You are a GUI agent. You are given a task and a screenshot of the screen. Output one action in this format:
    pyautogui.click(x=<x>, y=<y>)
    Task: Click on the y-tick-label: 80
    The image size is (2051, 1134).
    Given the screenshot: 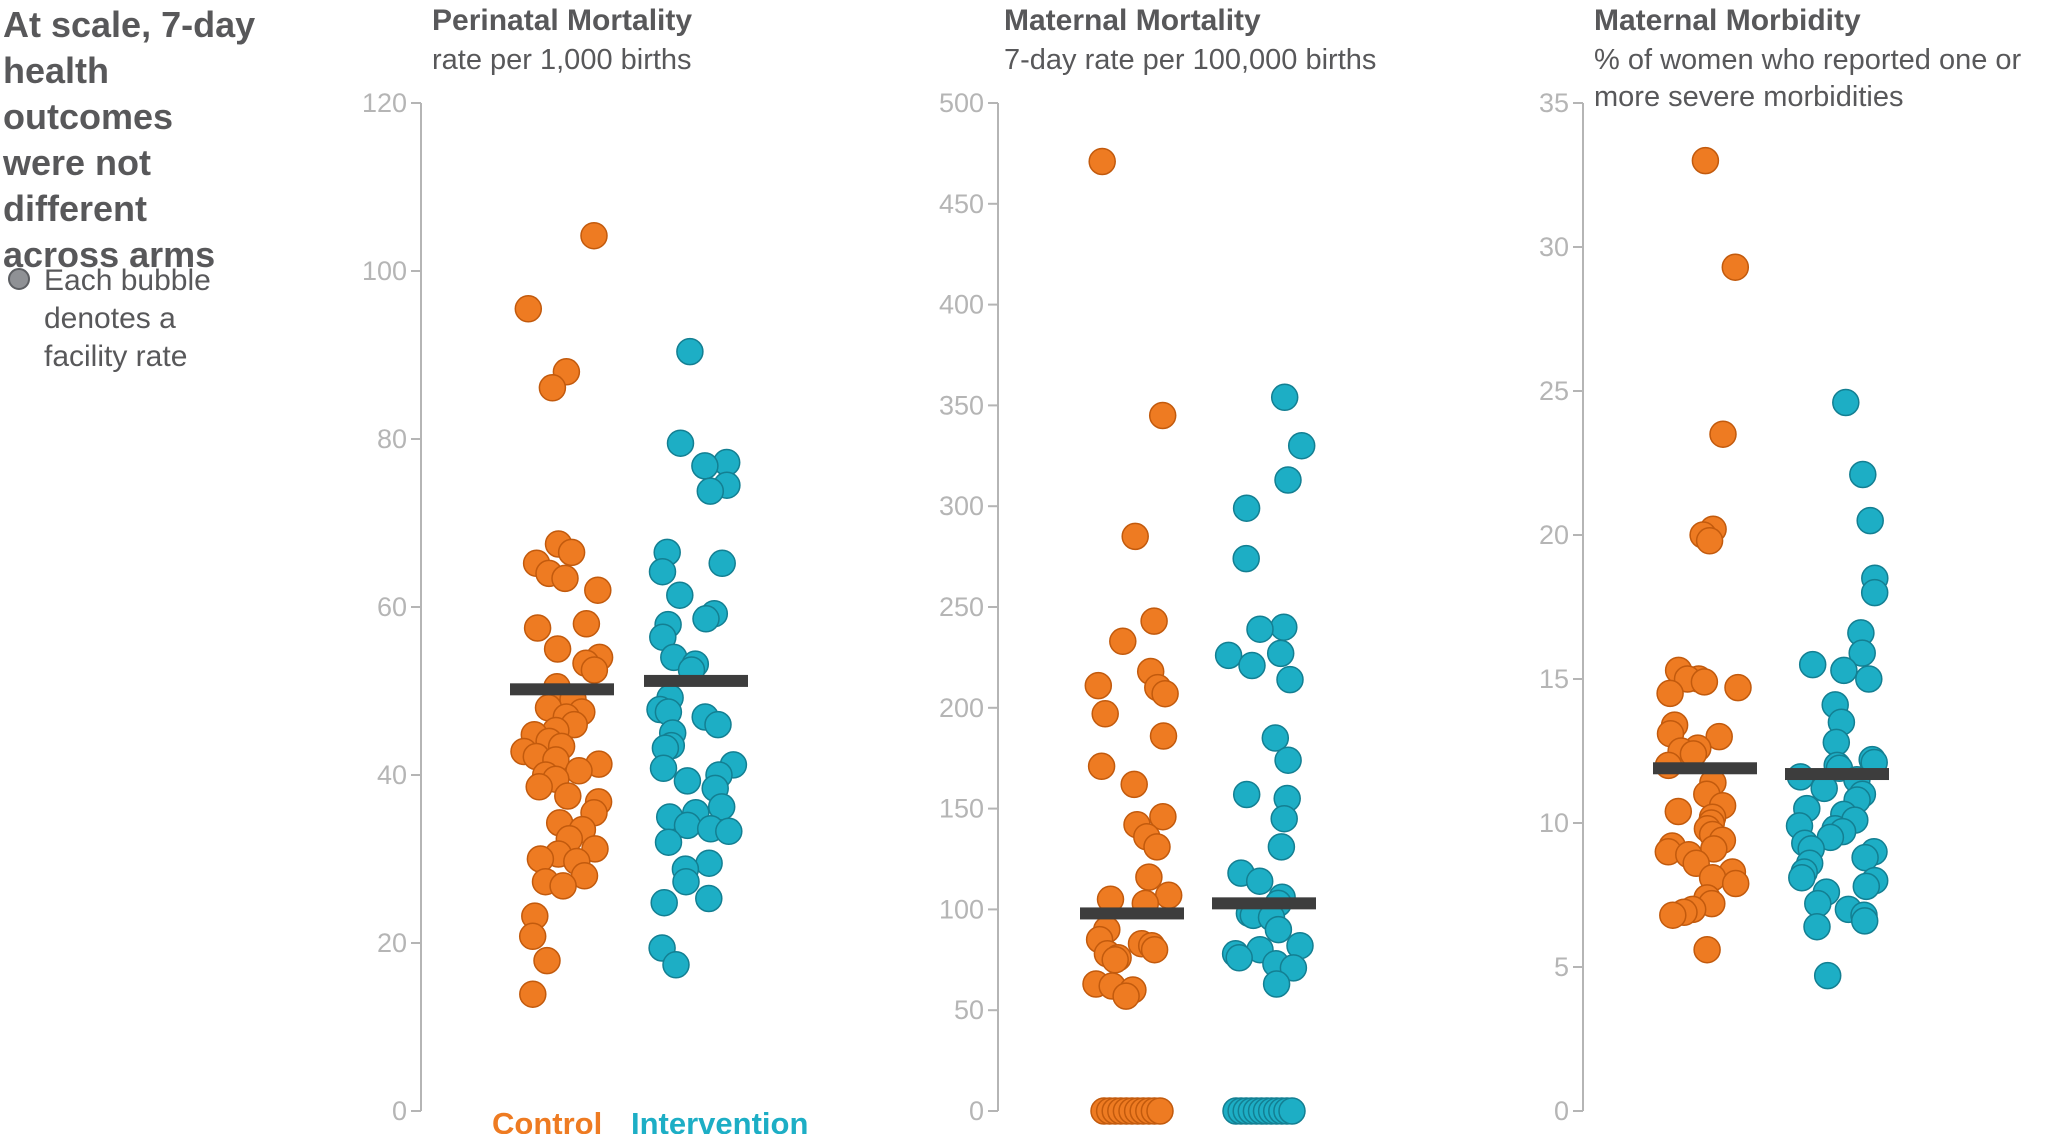 What is the action you would take?
    pyautogui.click(x=392, y=439)
    